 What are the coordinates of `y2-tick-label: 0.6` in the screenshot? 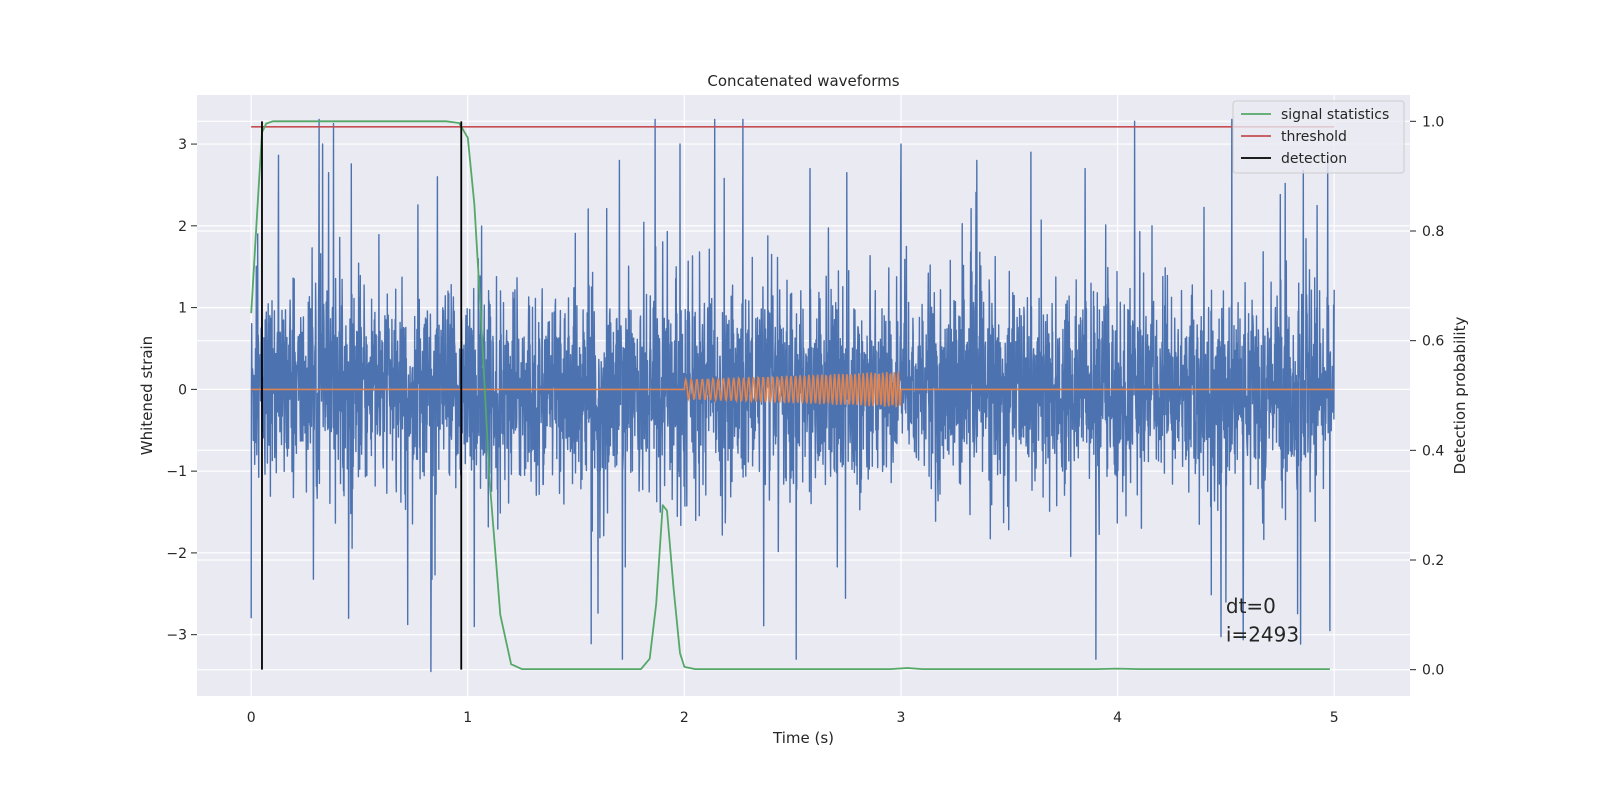 It's located at (1433, 342).